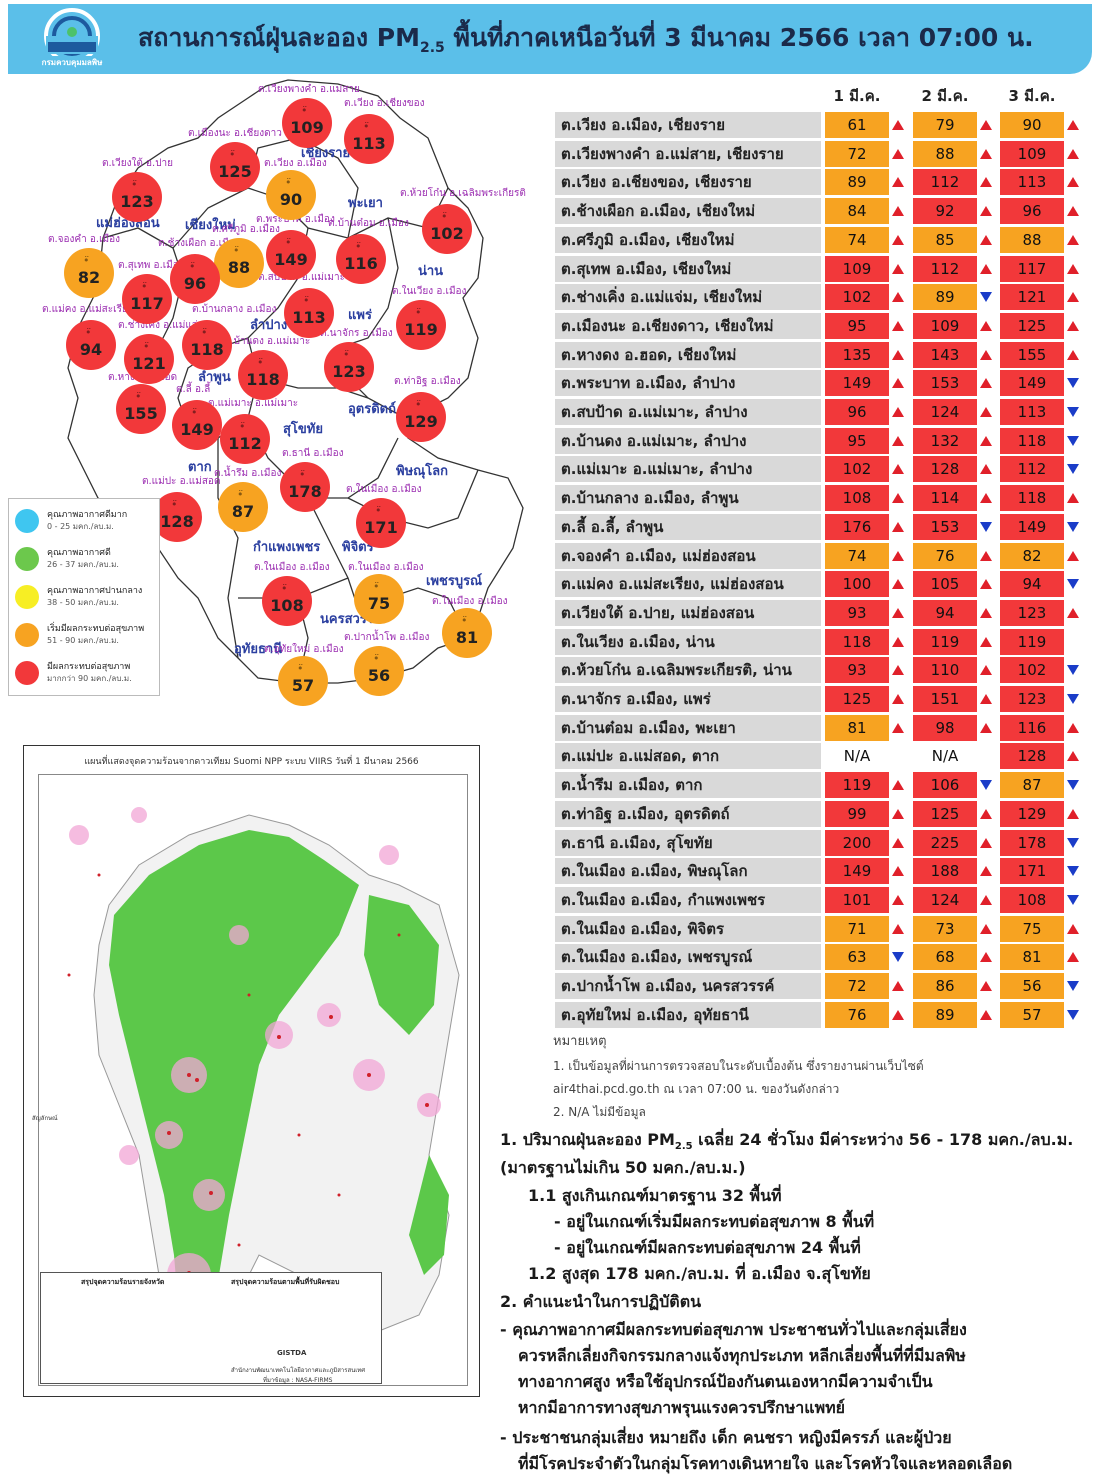 The image size is (1110, 1477). Describe the element at coordinates (1032, 96) in the screenshot. I see `col-header-mar3: 3 มี.ค.` at that location.